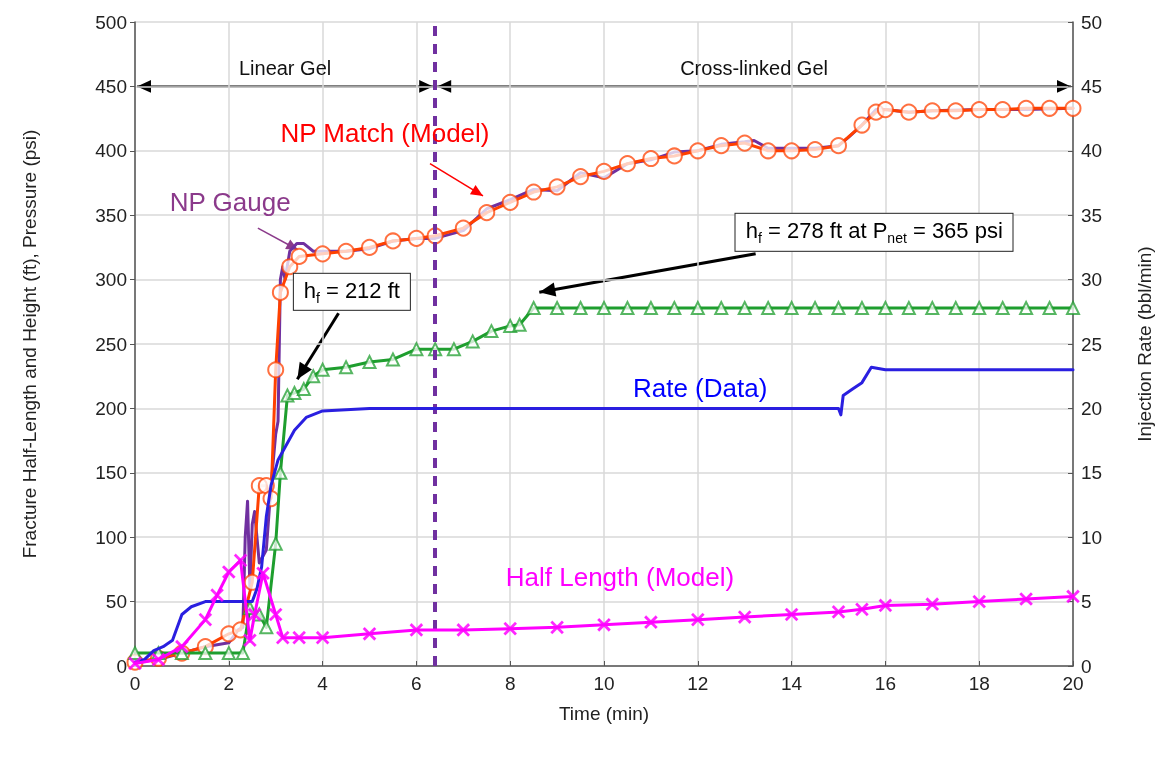 The height and width of the screenshot is (762, 1176). I want to click on x-tick-label: 10, so click(604, 683).